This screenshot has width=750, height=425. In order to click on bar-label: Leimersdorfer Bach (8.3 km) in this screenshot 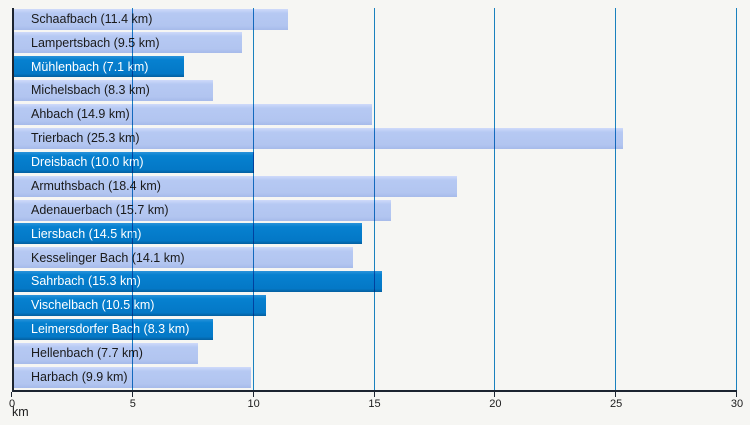, I will do `click(110, 329)`.